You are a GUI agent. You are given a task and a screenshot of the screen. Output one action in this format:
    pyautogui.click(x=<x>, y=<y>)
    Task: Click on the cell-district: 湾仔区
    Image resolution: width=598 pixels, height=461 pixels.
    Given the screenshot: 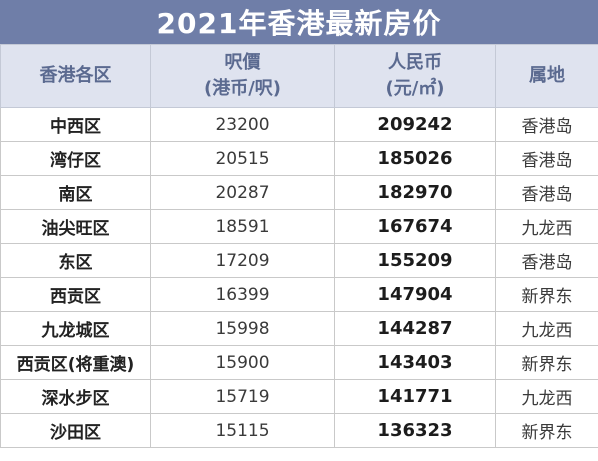 What is the action you would take?
    pyautogui.click(x=75, y=158)
    